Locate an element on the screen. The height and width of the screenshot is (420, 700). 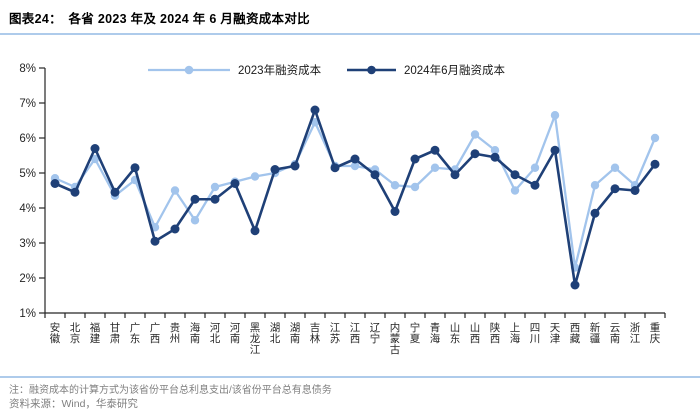
x-axis-label: 云南 is located at coordinates (615, 333).